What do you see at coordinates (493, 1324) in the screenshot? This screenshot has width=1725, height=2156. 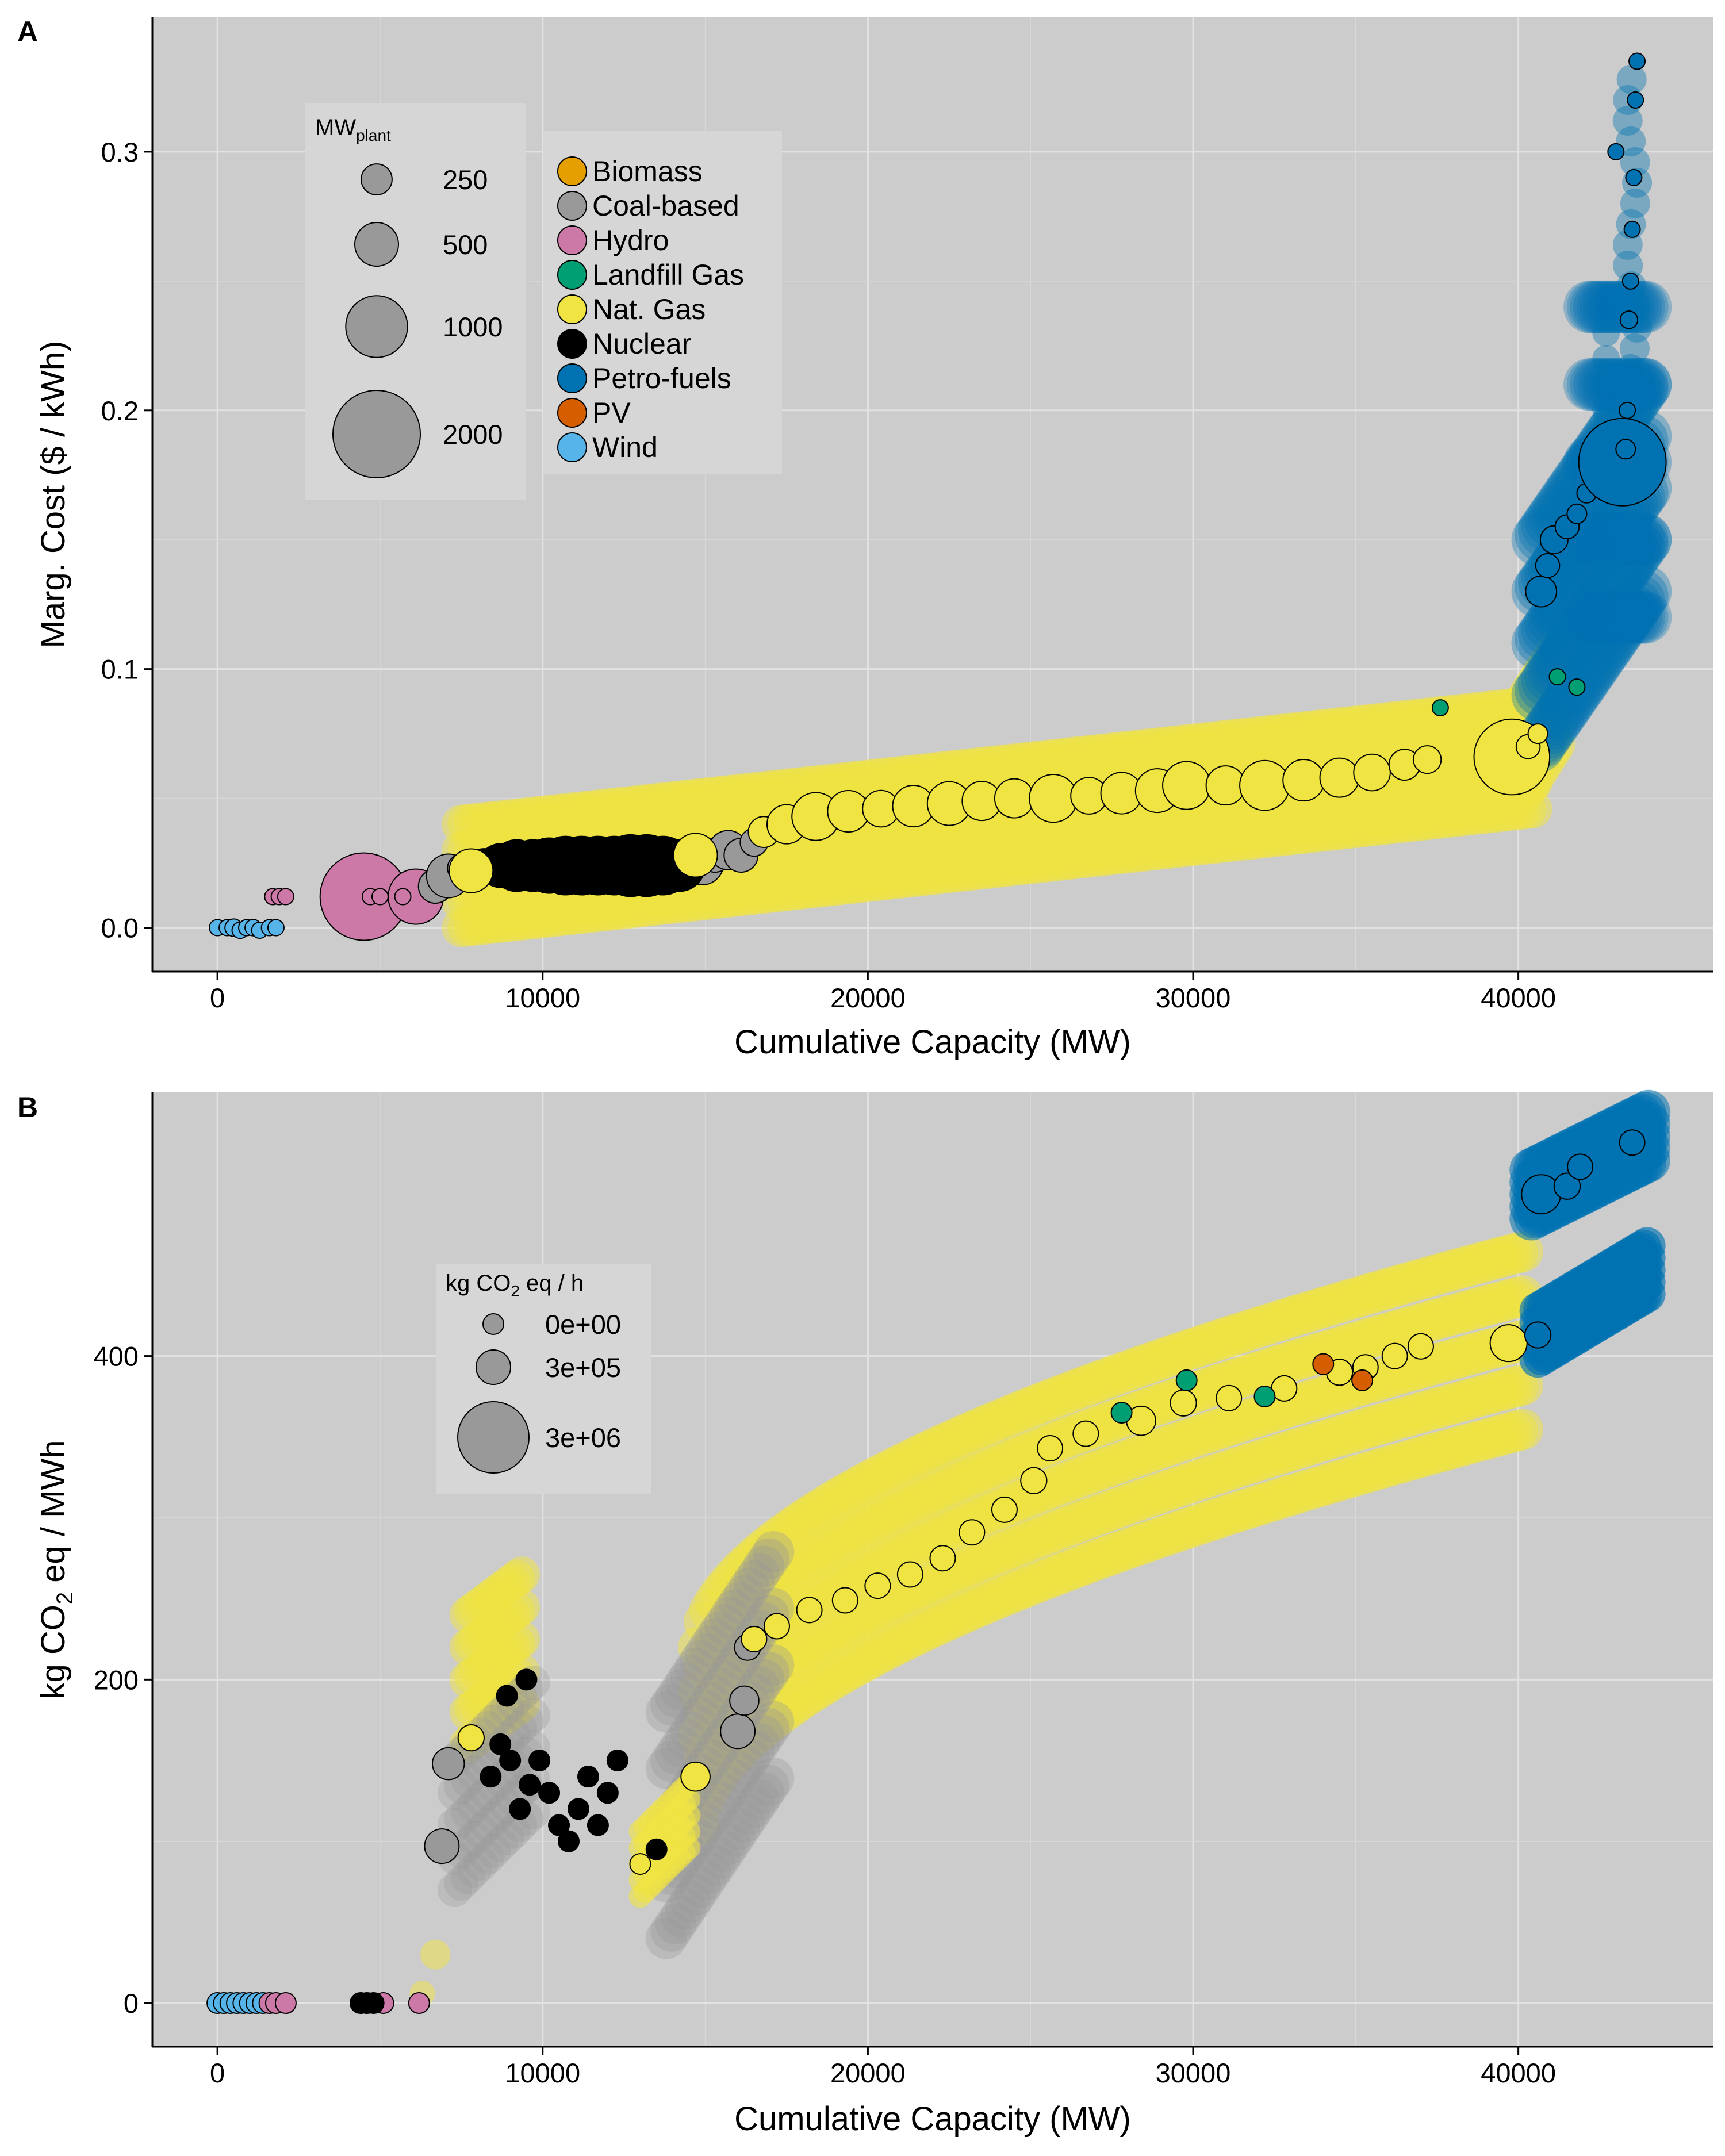 I see `co2-size-legend-key` at bounding box center [493, 1324].